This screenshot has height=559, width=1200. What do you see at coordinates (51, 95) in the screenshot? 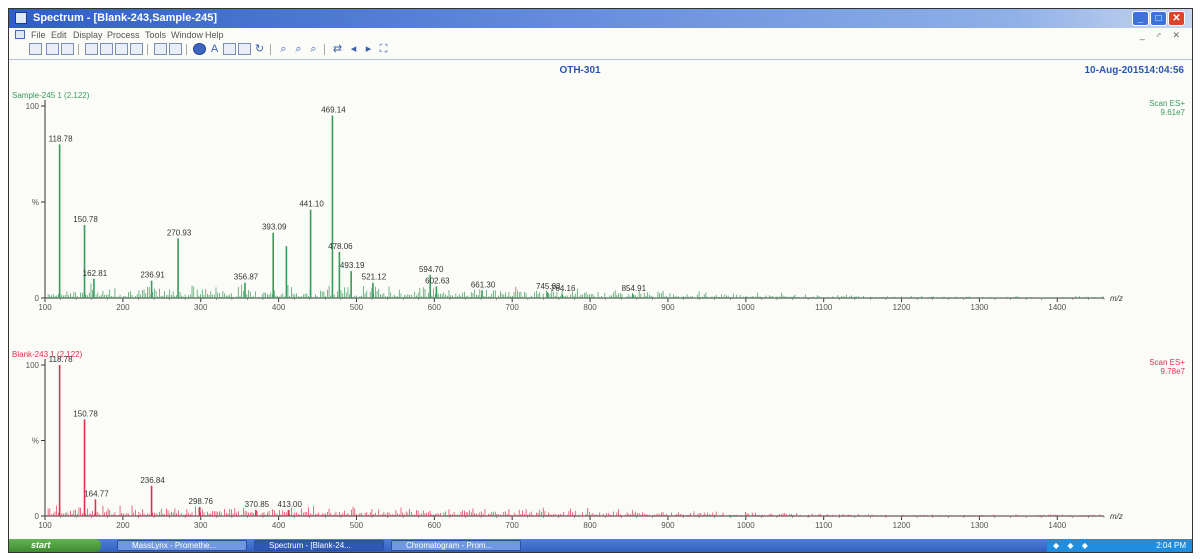
I see `sample-label: Sample-245 1 (2.122)` at bounding box center [51, 95].